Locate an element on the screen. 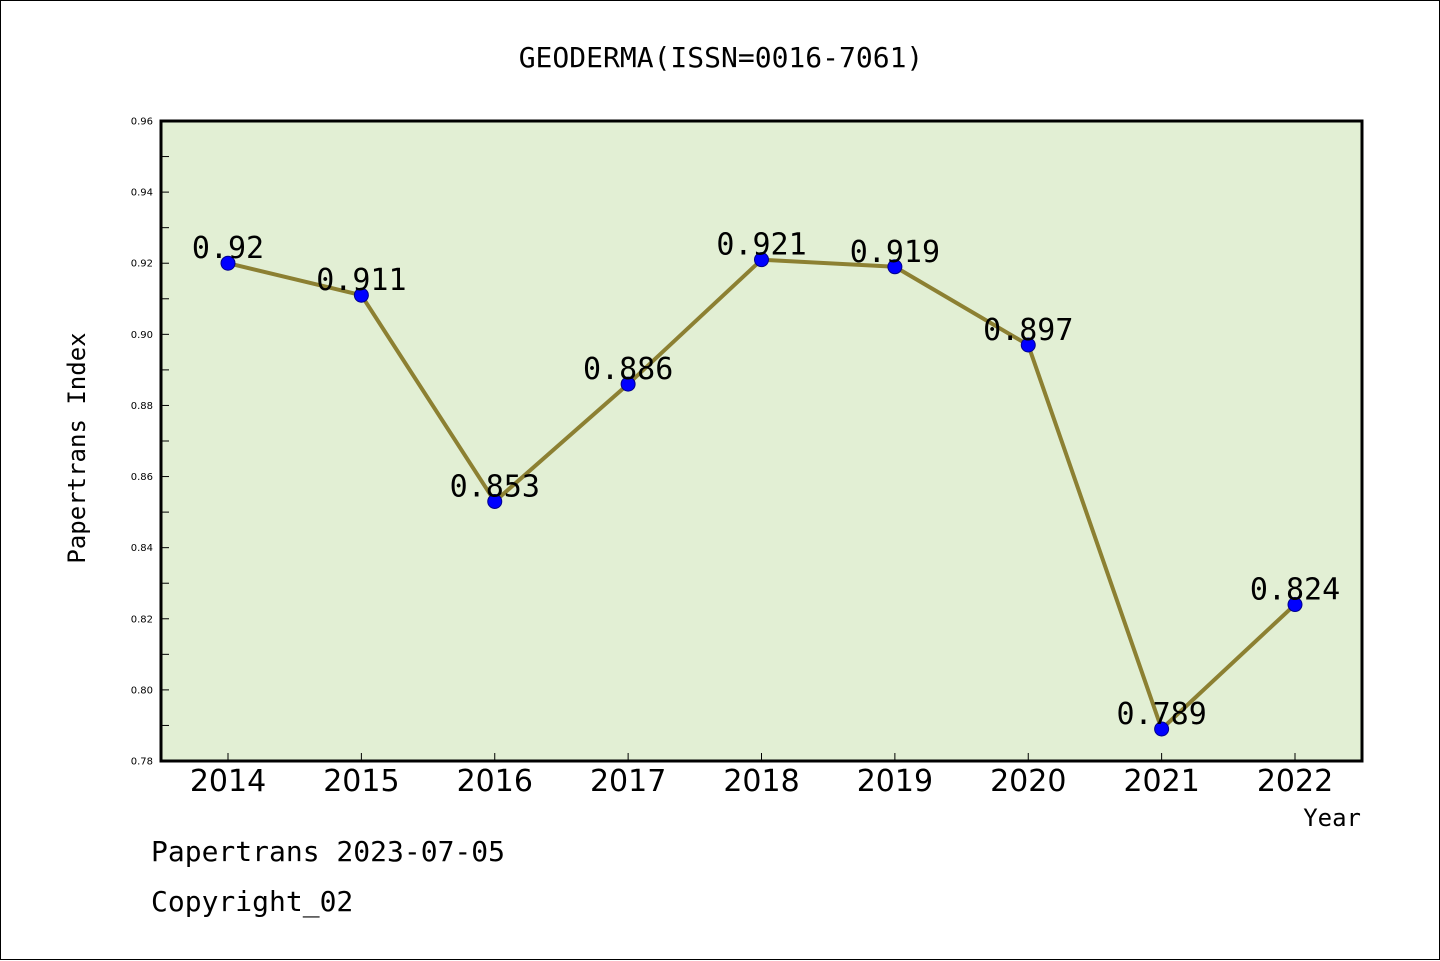 The height and width of the screenshot is (961, 1440). y-tick-label: 0.86 is located at coordinates (142, 477).